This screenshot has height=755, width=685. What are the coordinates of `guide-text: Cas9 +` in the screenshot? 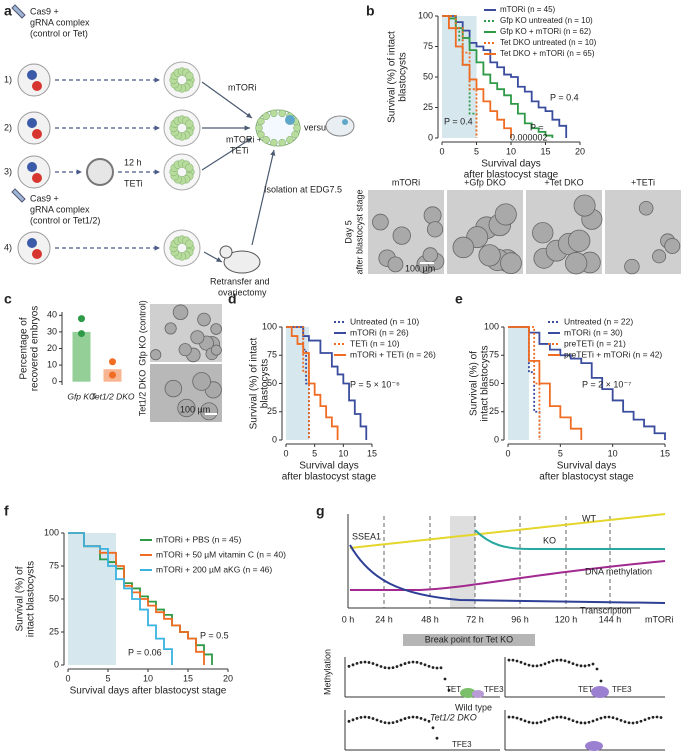 It's located at (44, 198).